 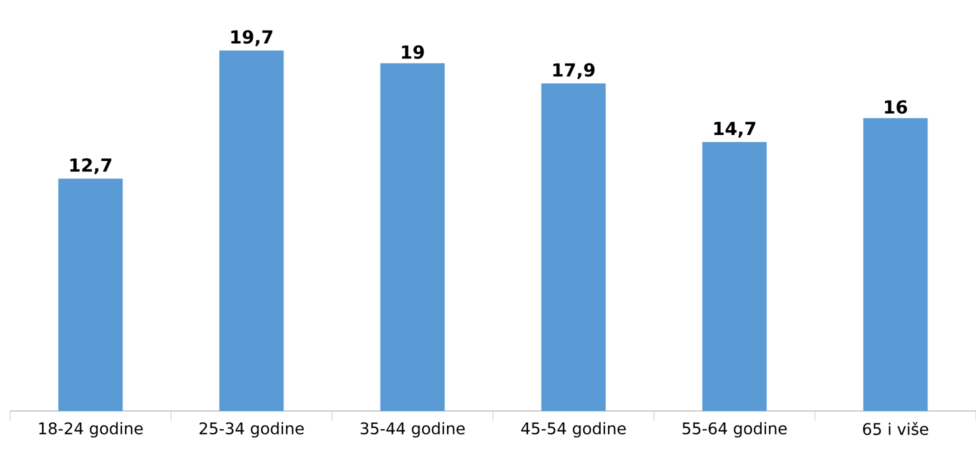 What do you see at coordinates (574, 71) in the screenshot?
I see `data-label: 17,9` at bounding box center [574, 71].